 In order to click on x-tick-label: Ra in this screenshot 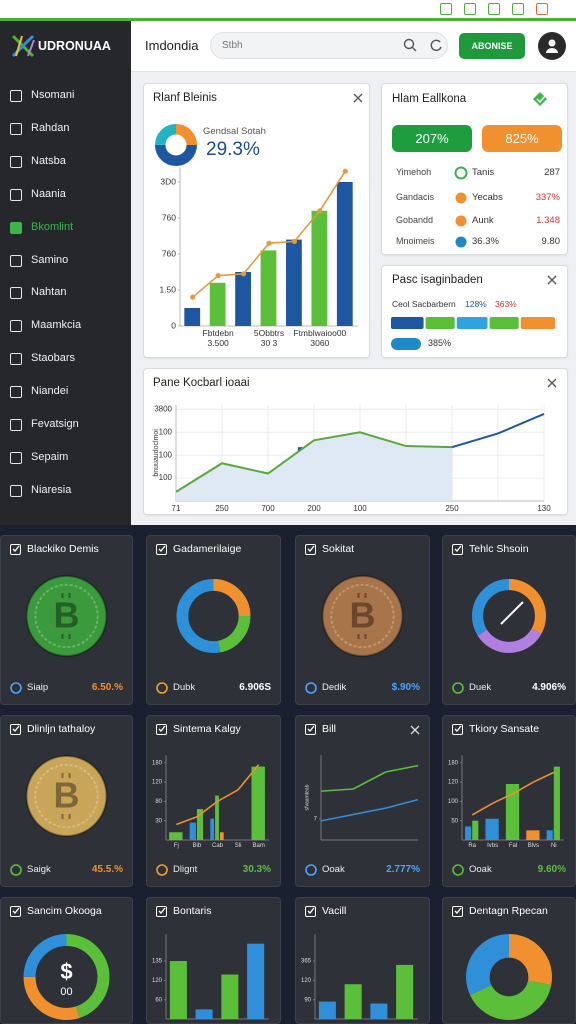, I will do `click(472, 846)`.